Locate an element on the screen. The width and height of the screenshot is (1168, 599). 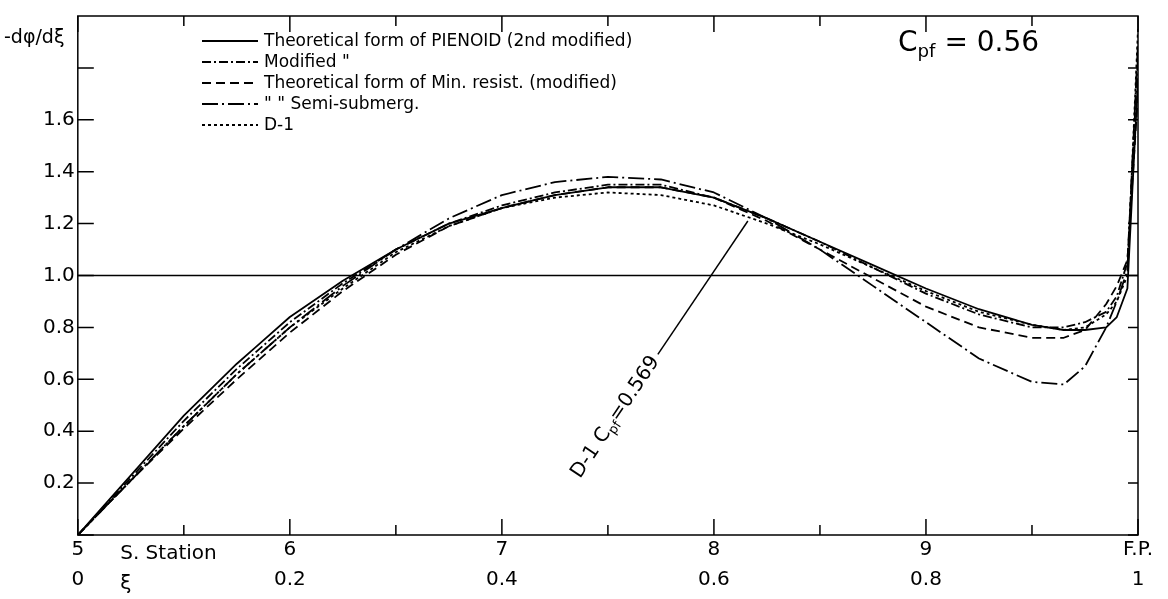
x2-tick-label: 5 is located at coordinates (78, 548).